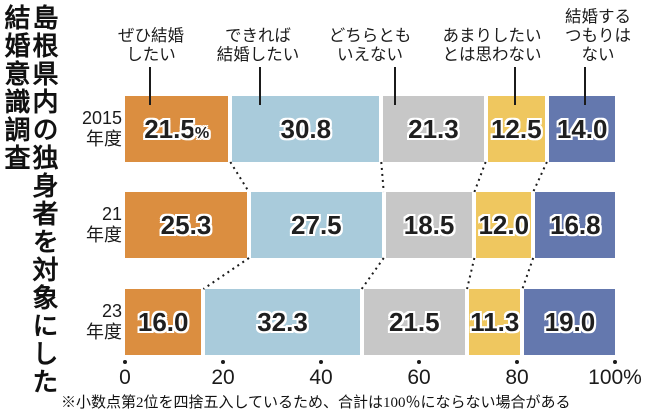 This screenshot has height=413, width=650. I want to click on bar-row: 25.3 27.5 18.5 12.0 16.8, so click(370, 225).